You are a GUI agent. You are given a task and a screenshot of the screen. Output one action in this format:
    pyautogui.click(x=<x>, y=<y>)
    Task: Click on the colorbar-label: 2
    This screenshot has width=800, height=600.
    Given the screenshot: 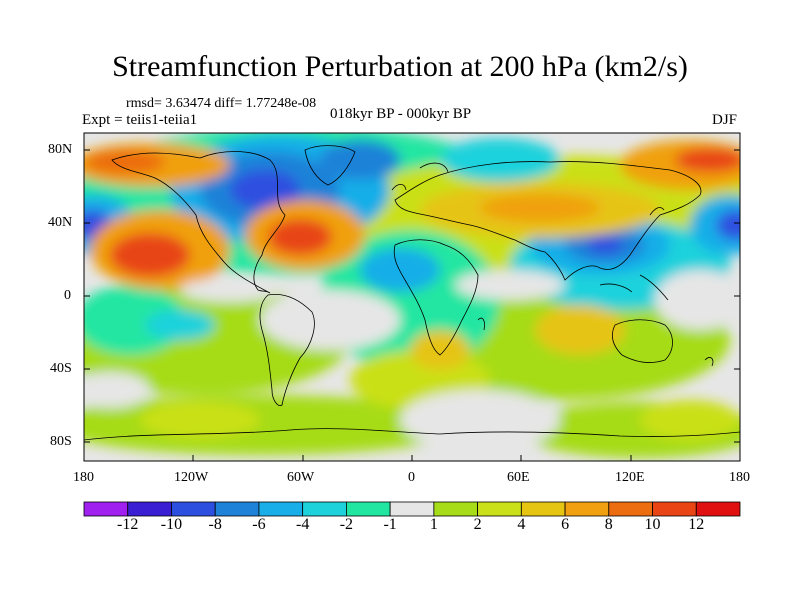 What is the action you would take?
    pyautogui.click(x=477, y=524)
    